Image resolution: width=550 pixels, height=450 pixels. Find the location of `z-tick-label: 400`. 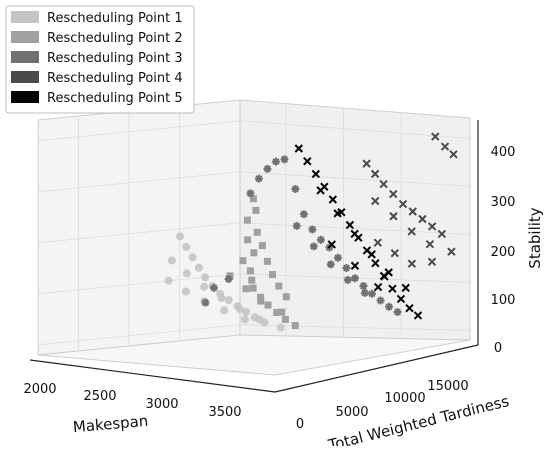

z-tick-label: 400 is located at coordinates (503, 152).